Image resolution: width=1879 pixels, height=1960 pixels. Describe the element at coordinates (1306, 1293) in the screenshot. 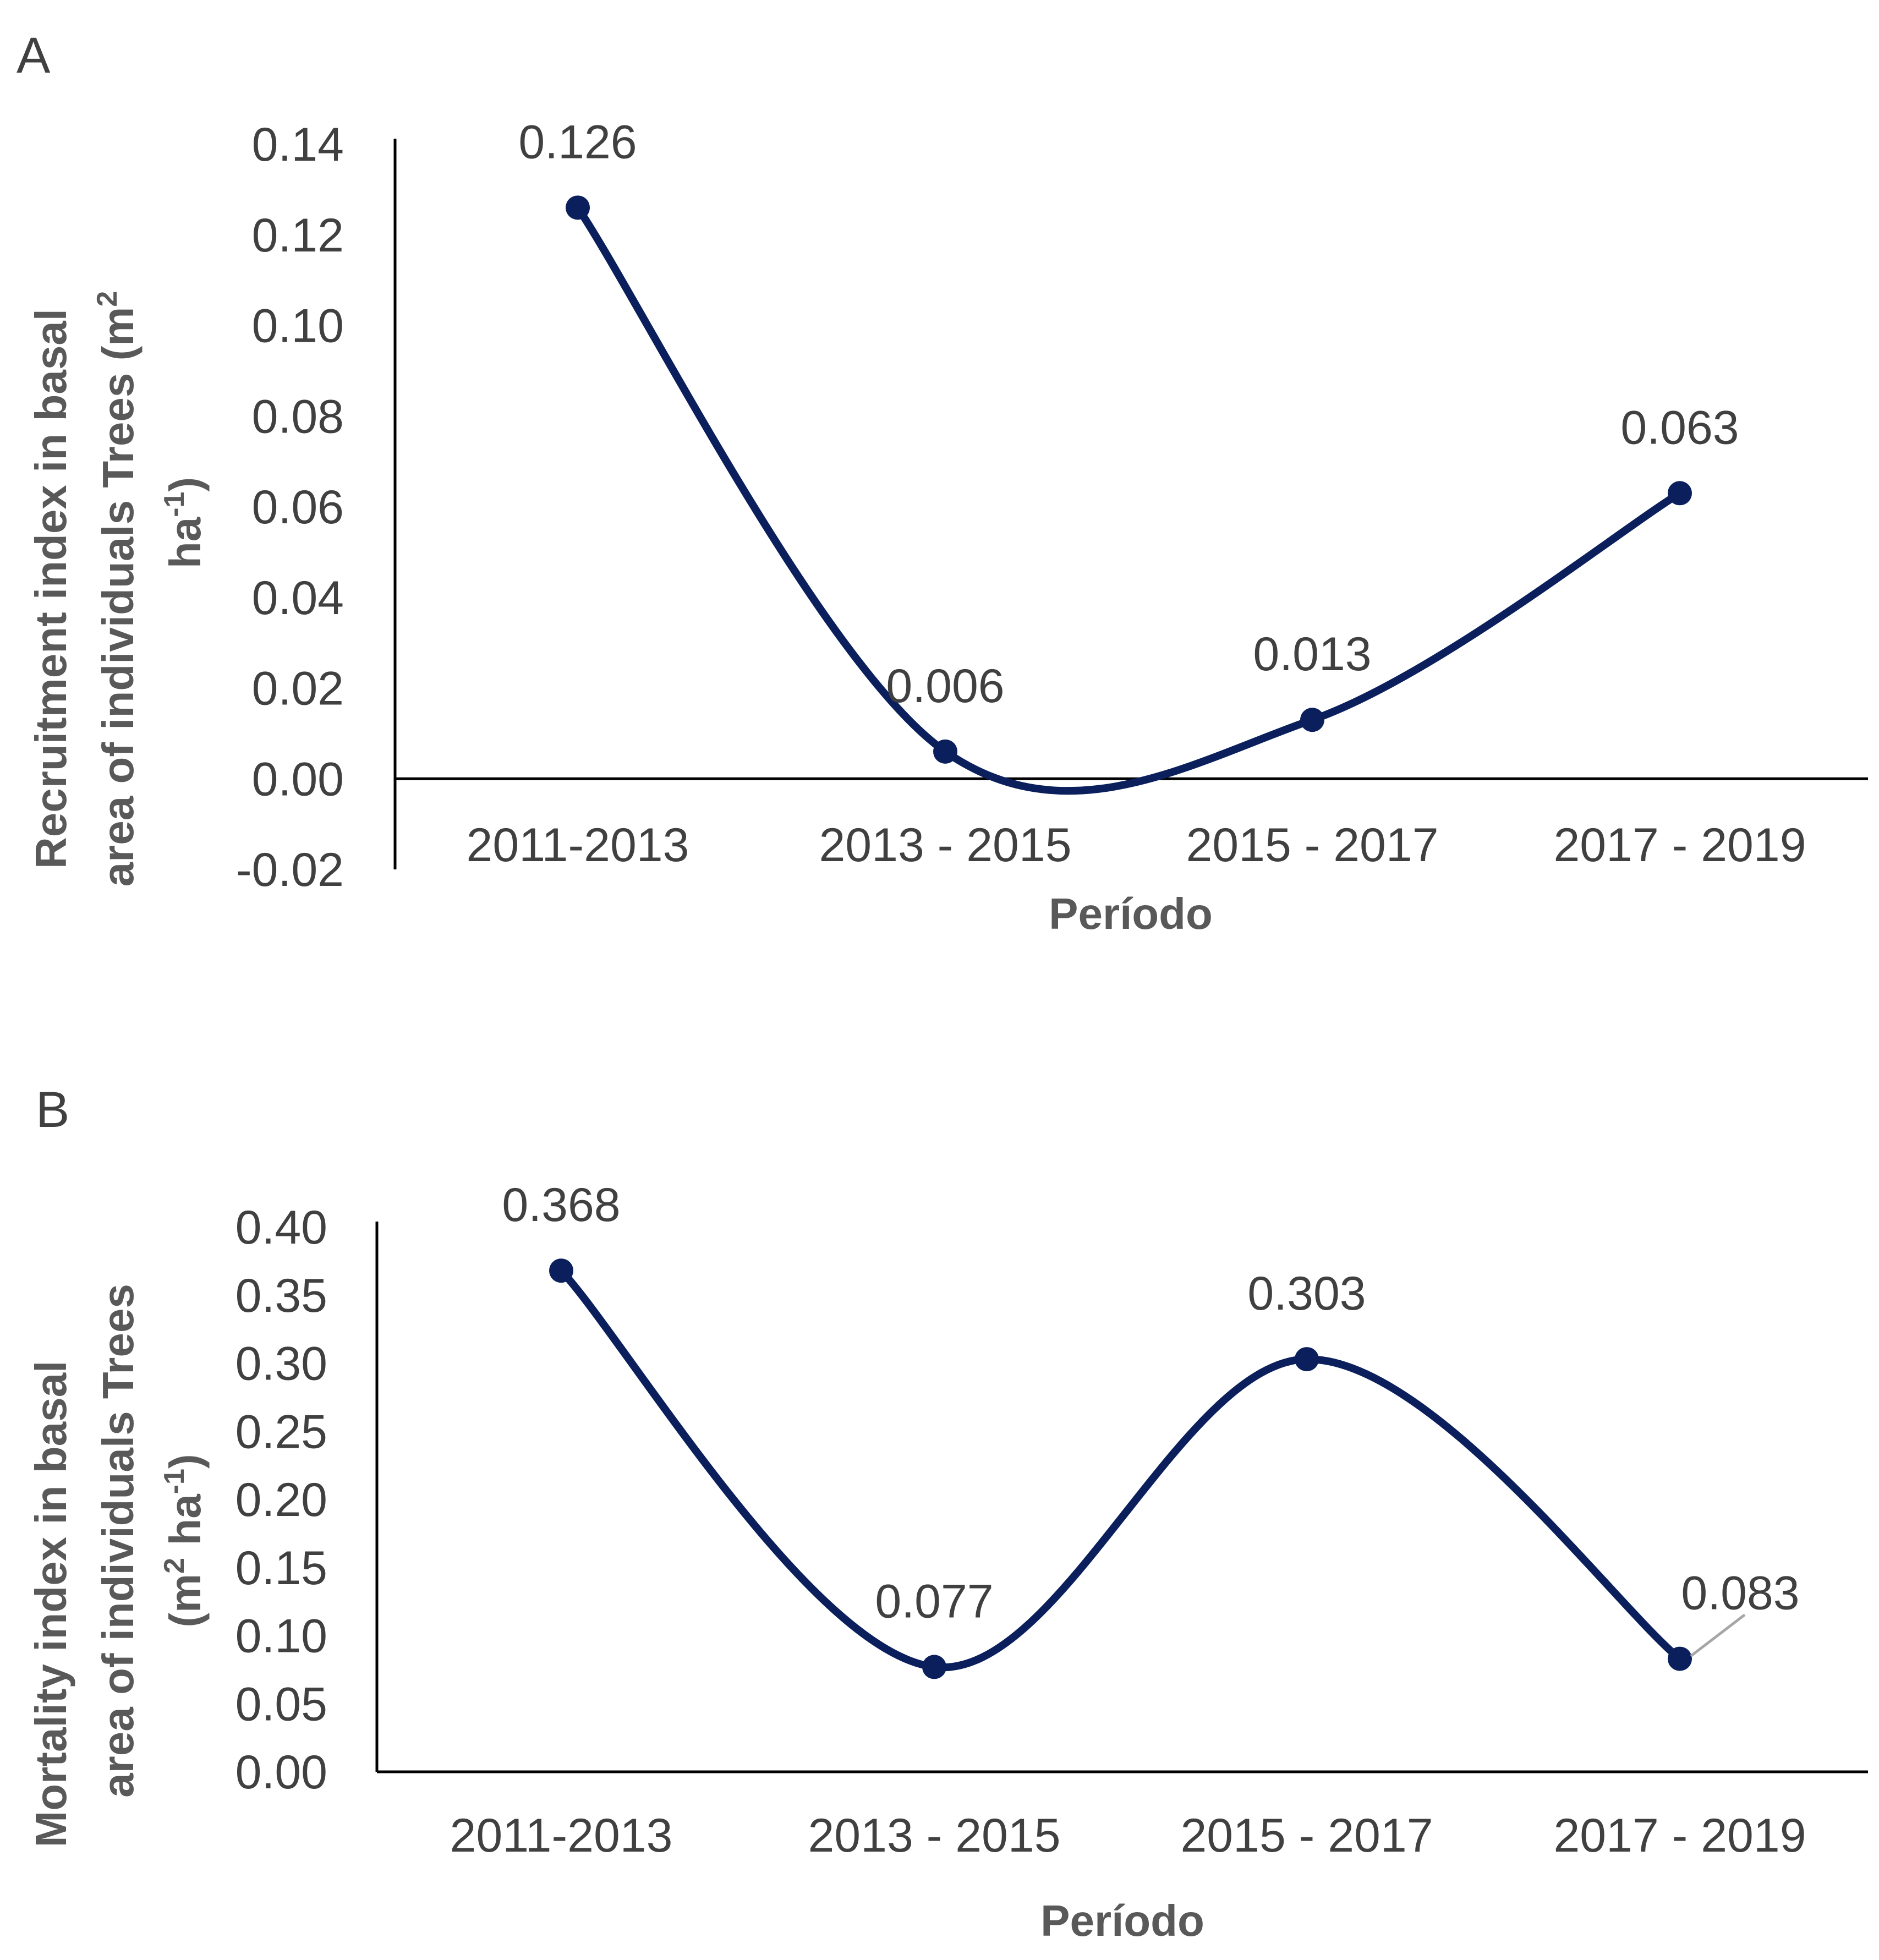

I see `panel-b-data-label: 0.303` at that location.